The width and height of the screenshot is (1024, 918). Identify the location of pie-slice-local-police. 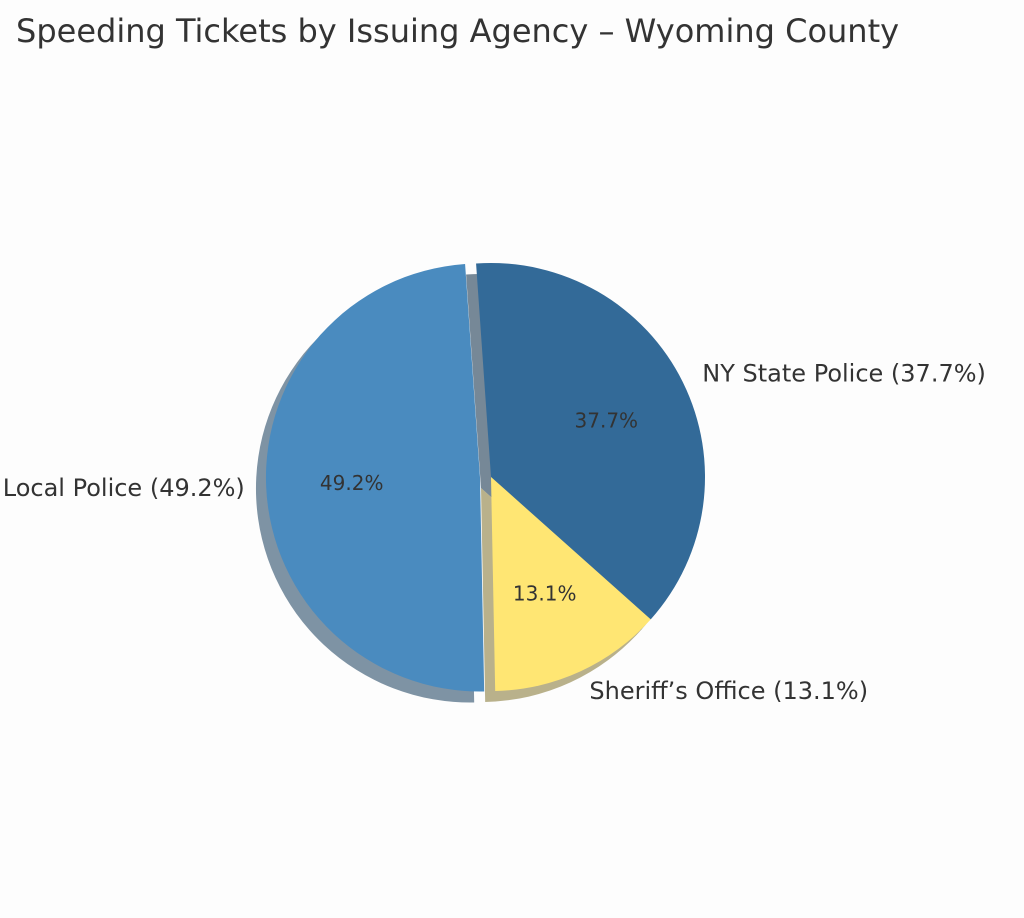
(375, 478).